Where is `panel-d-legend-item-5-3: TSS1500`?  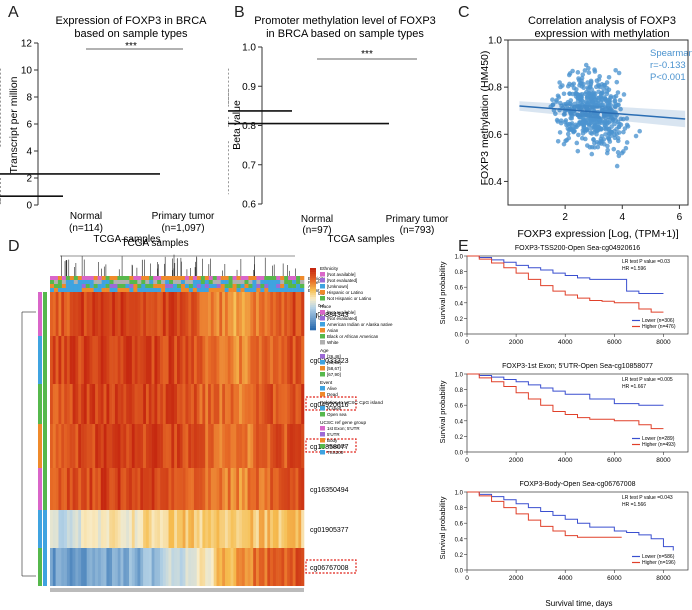 panel-d-legend-item-5-3: TSS1500 is located at coordinates (336, 446).